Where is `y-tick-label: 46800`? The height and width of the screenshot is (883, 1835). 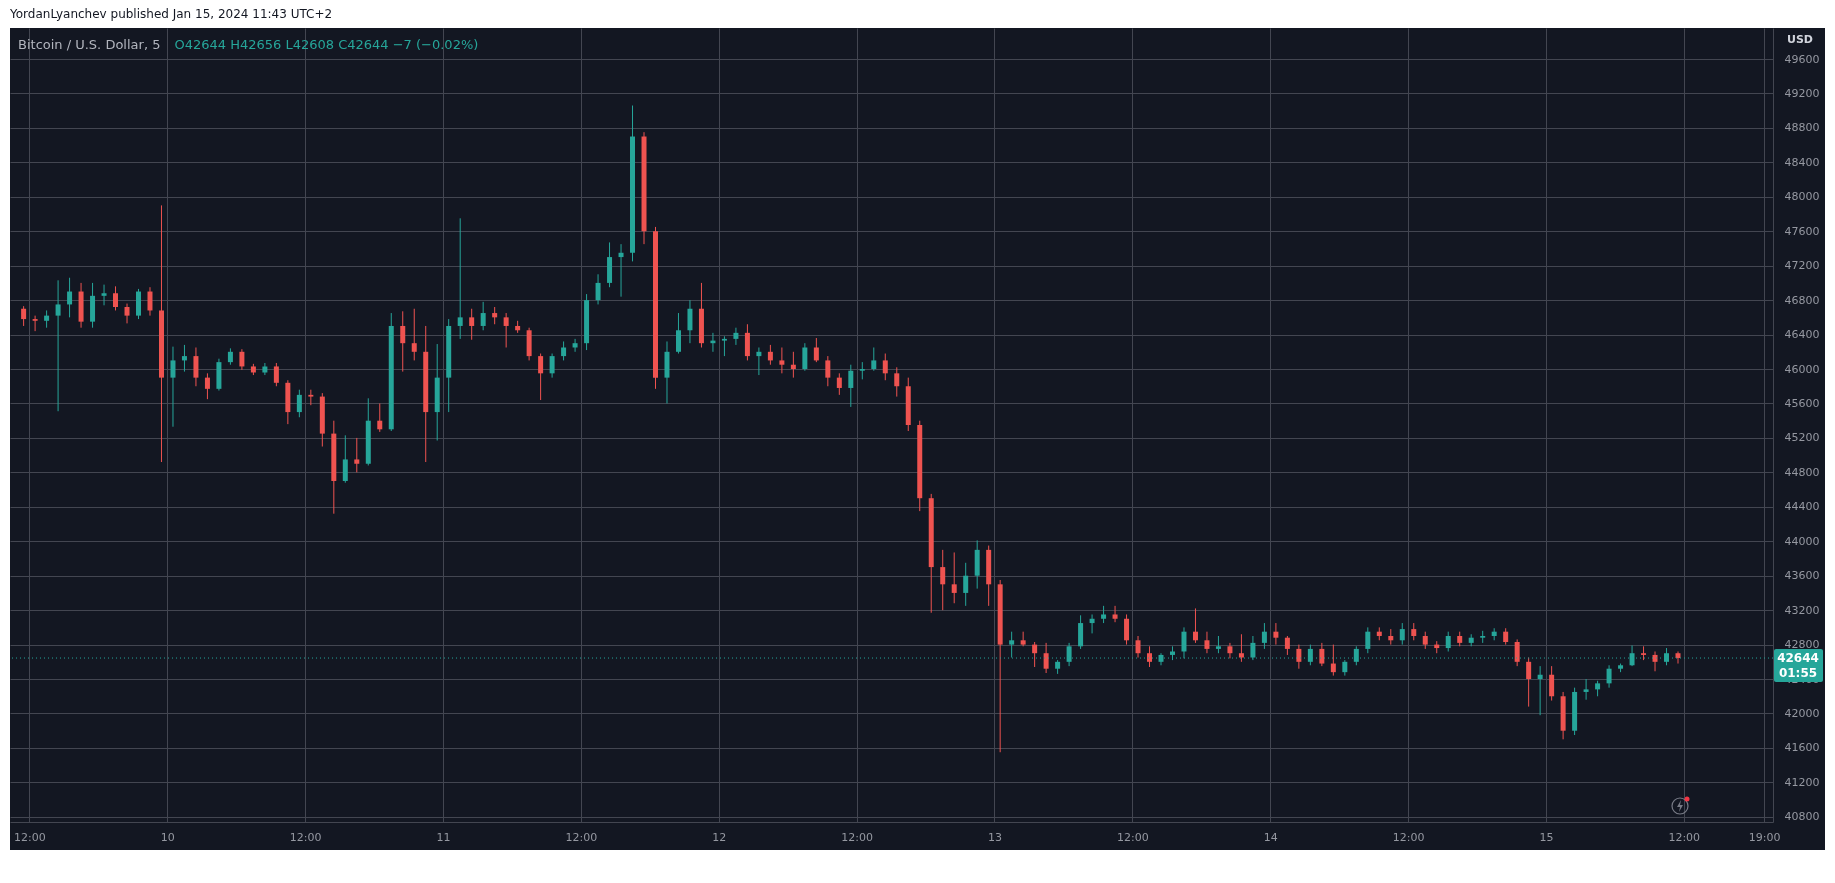
y-tick-label: 46800 is located at coordinates (1802, 300).